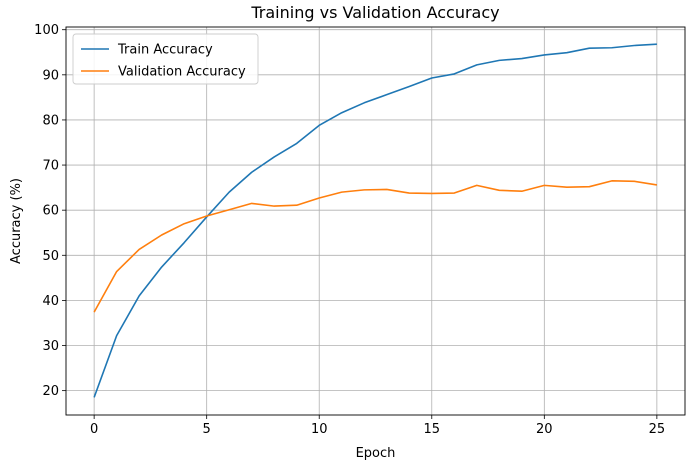 Image resolution: width=695 pixels, height=470 pixels. What do you see at coordinates (50, 120) in the screenshot?
I see `y-tick-label: 80` at bounding box center [50, 120].